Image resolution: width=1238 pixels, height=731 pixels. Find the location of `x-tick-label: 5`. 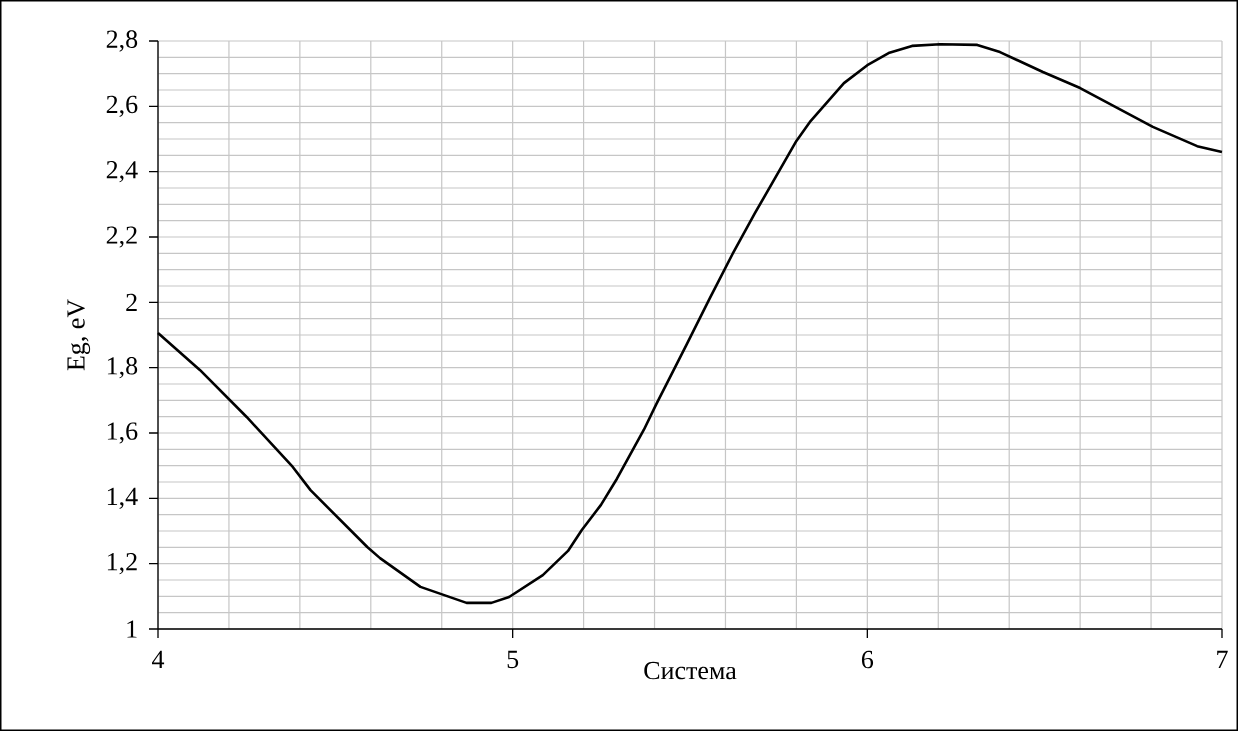

x-tick-label: 5 is located at coordinates (513, 659).